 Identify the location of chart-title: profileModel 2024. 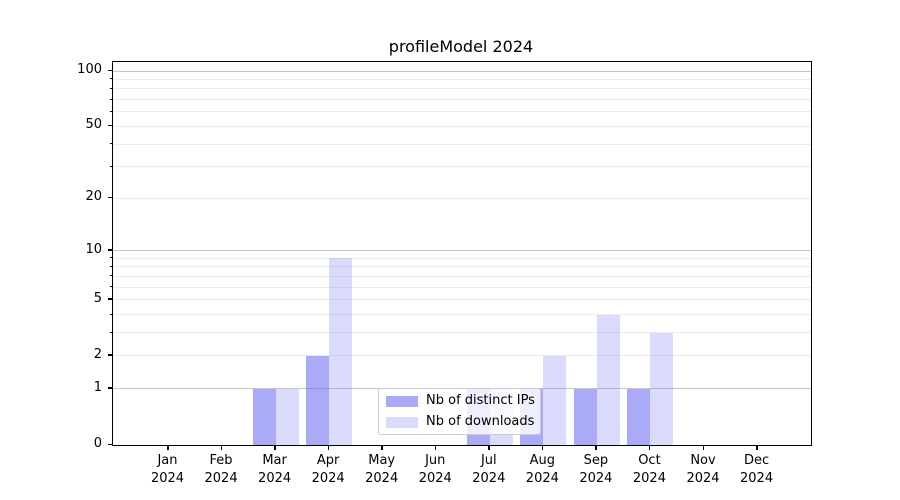
(461, 46).